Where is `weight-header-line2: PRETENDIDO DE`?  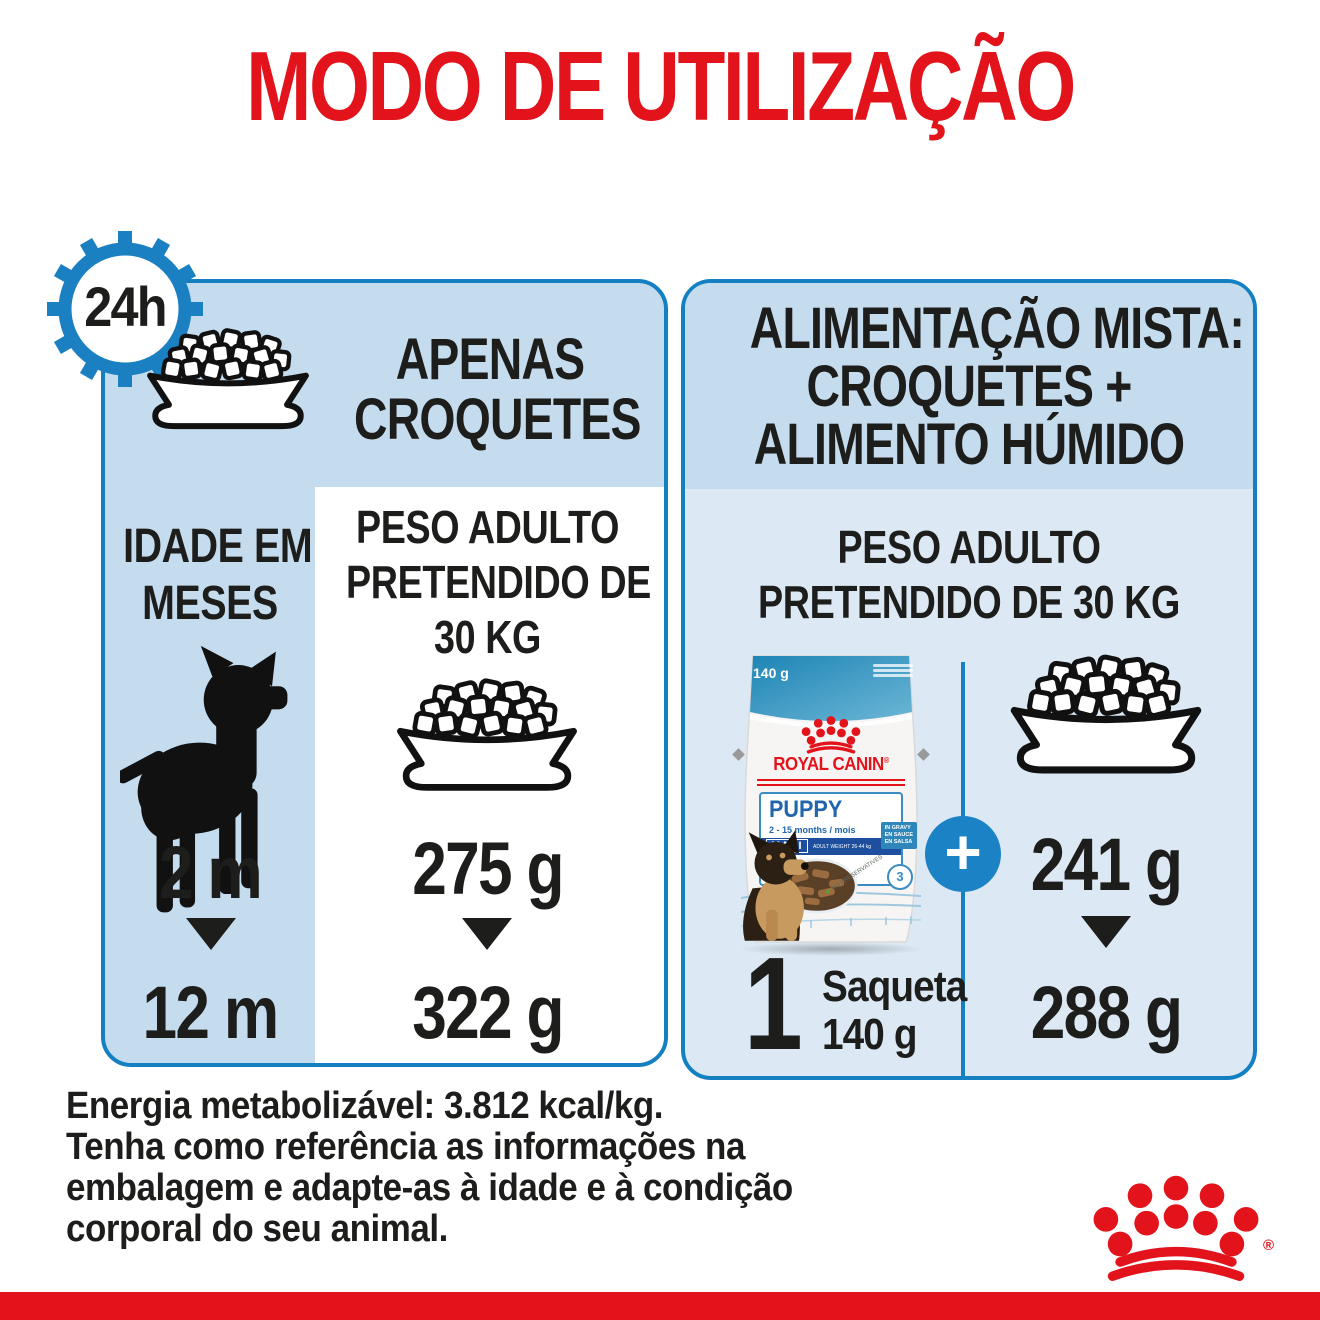 weight-header-line2: PRETENDIDO DE is located at coordinates (498, 582).